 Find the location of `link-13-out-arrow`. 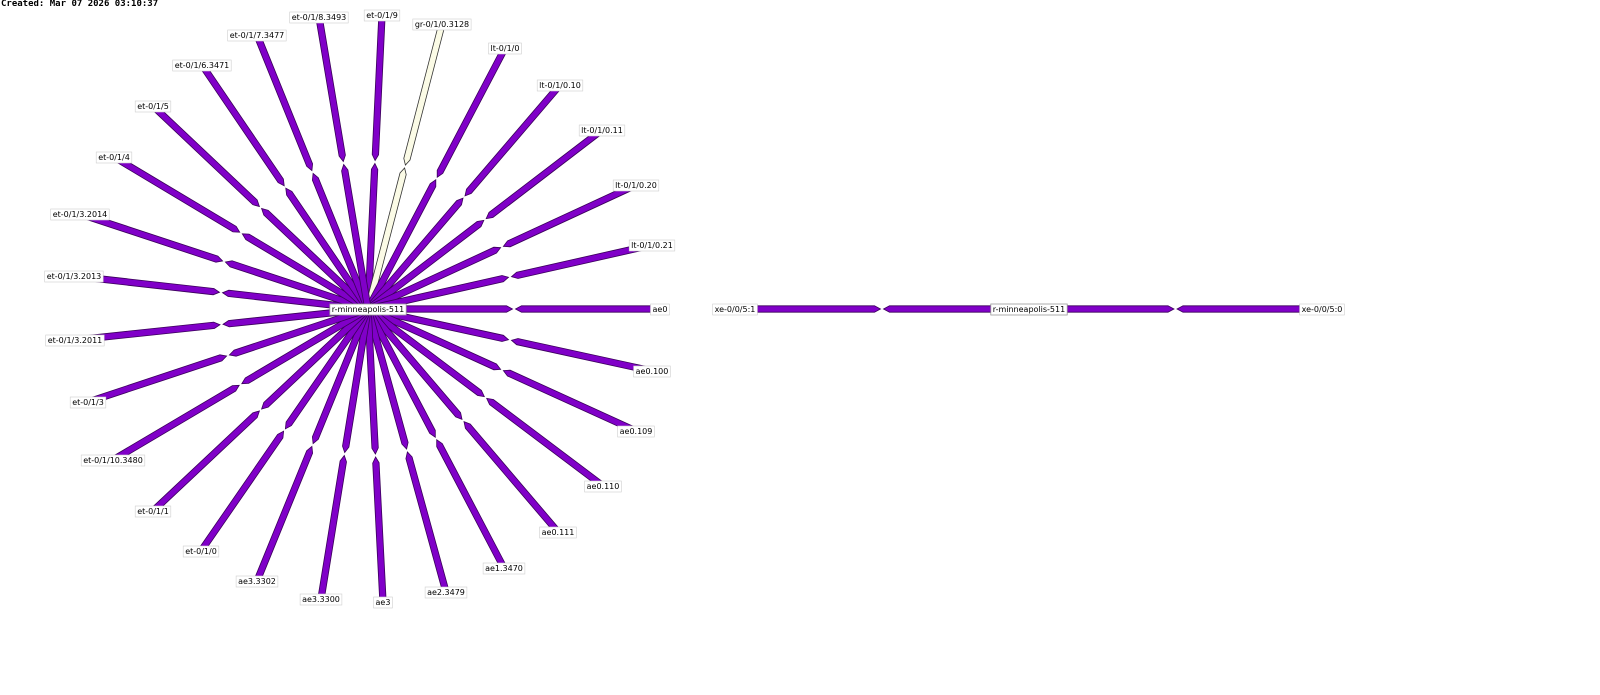

link-13-out-arrow is located at coordinates (427, 522).